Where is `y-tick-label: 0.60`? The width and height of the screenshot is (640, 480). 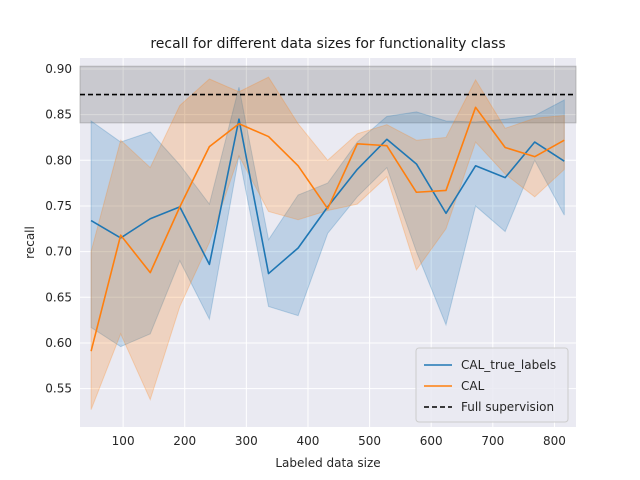
y-tick-label: 0.60 is located at coordinates (58, 343).